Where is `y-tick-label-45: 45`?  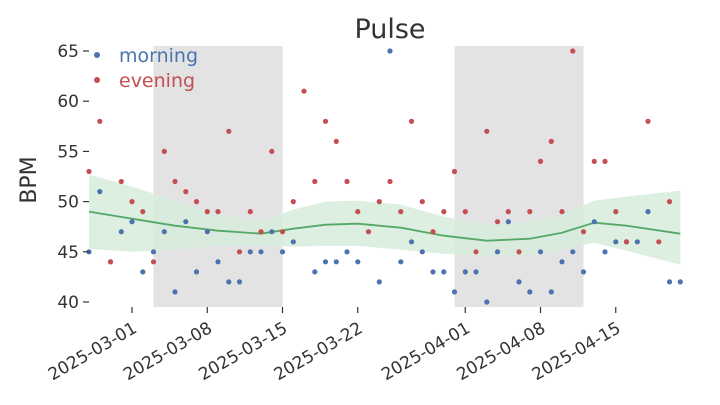
y-tick-label-45: 45 is located at coordinates (68, 253).